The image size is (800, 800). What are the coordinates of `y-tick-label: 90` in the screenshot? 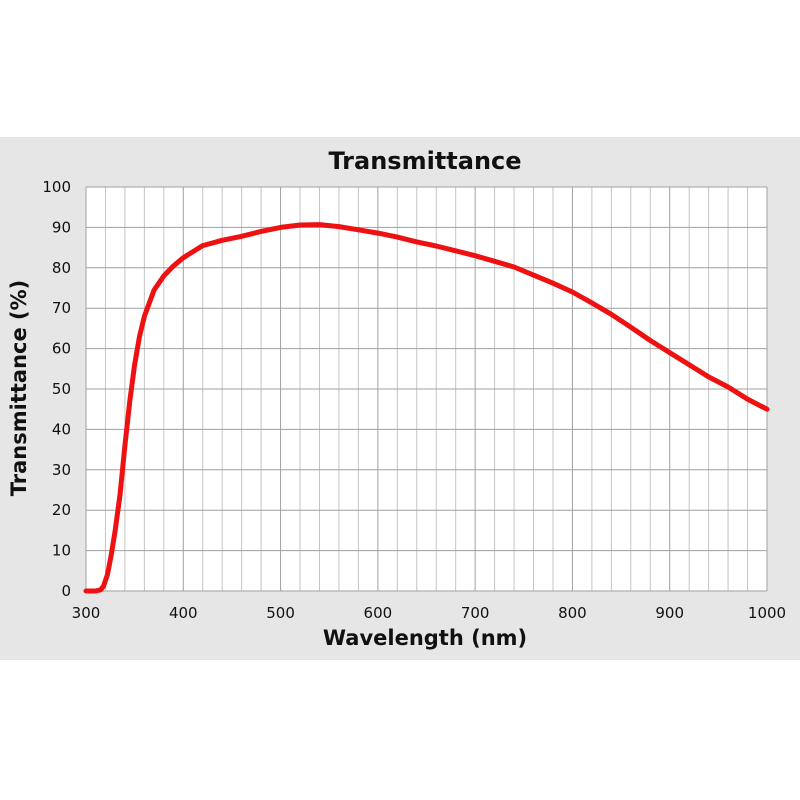 It's located at (61, 227).